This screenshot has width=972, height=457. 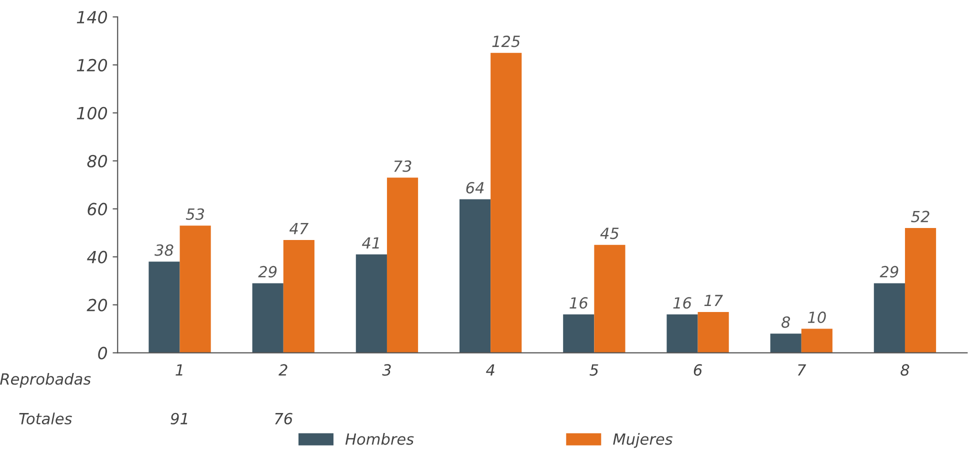 I want to click on text: Totales, so click(x=45, y=418).